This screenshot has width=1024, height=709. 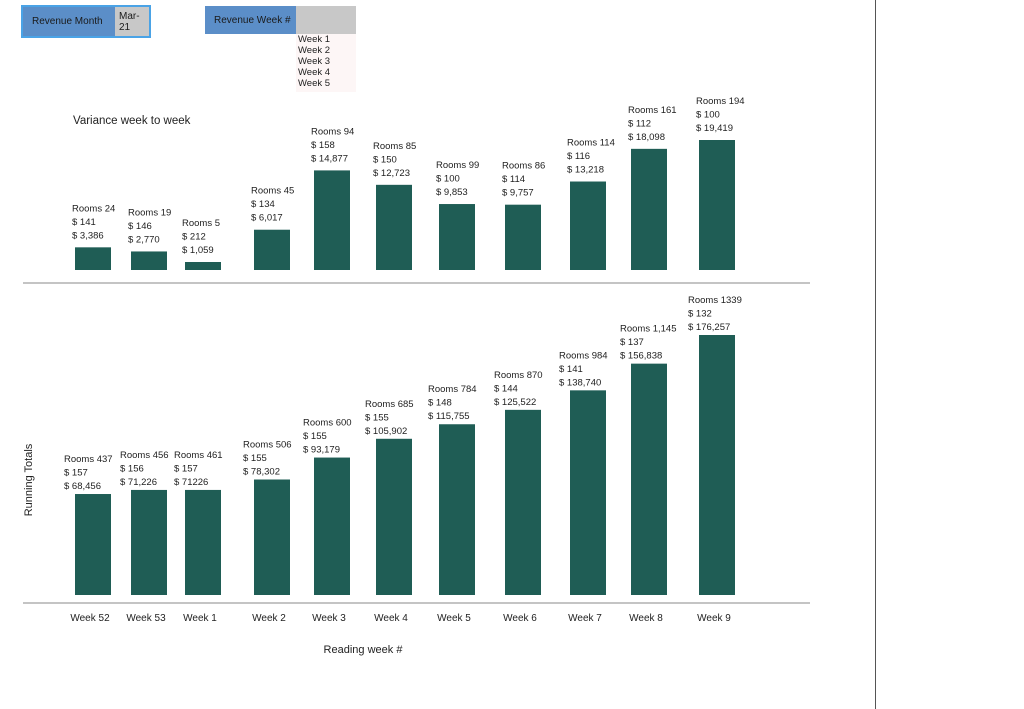 What do you see at coordinates (314, 83) in the screenshot?
I see `week-option: Week 5` at bounding box center [314, 83].